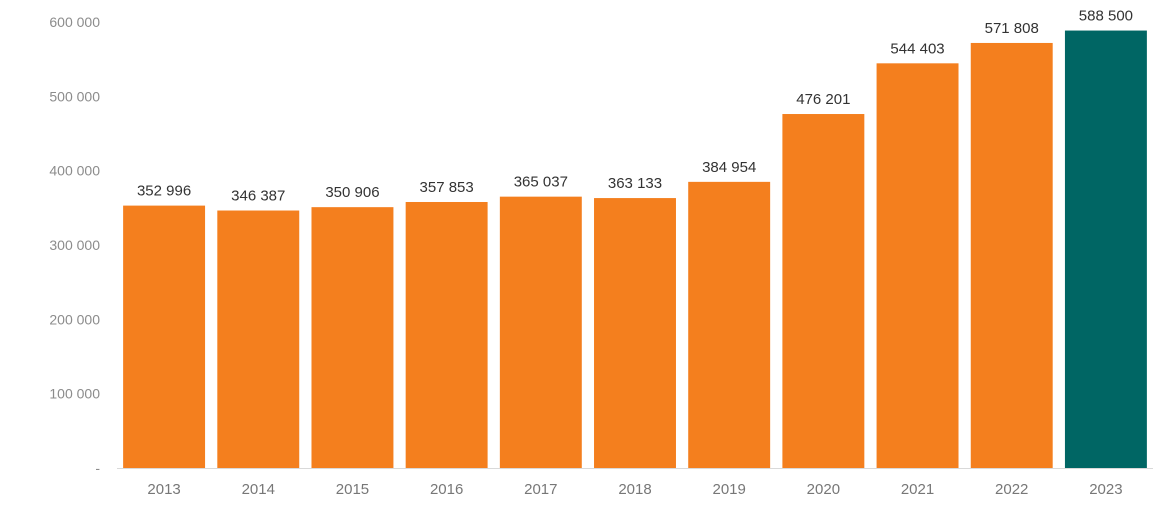 This screenshot has width=1174, height=515. I want to click on bar-2018, so click(635, 333).